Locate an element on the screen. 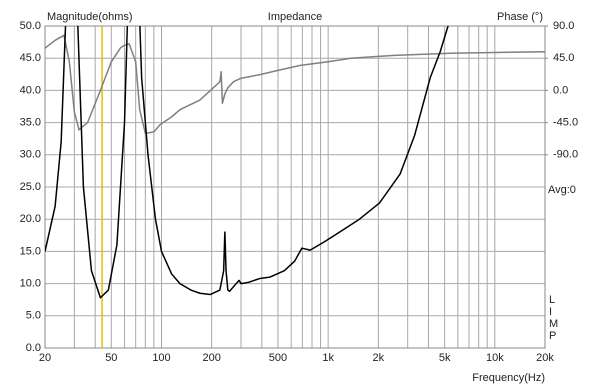 Image resolution: width=590 pixels, height=387 pixels. x-tick-label: 5k is located at coordinates (445, 358).